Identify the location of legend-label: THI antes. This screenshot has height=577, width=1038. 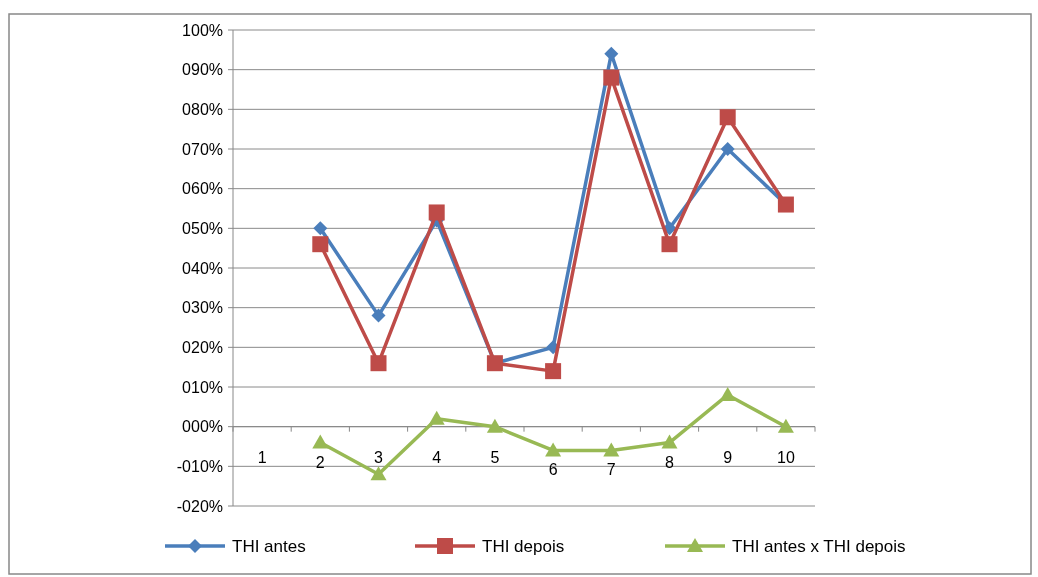
(269, 546).